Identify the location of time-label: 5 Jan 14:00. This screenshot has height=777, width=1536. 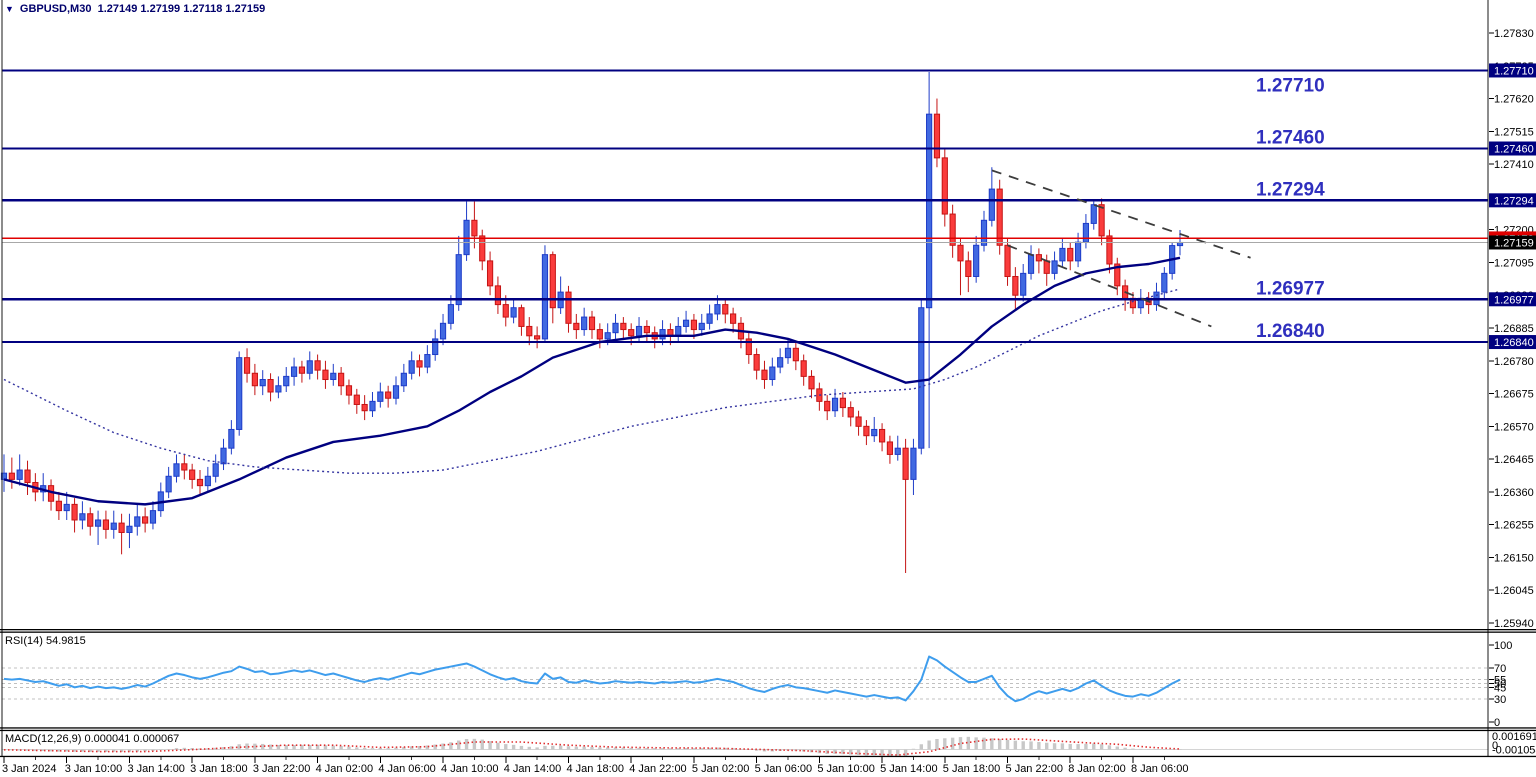
(909, 769).